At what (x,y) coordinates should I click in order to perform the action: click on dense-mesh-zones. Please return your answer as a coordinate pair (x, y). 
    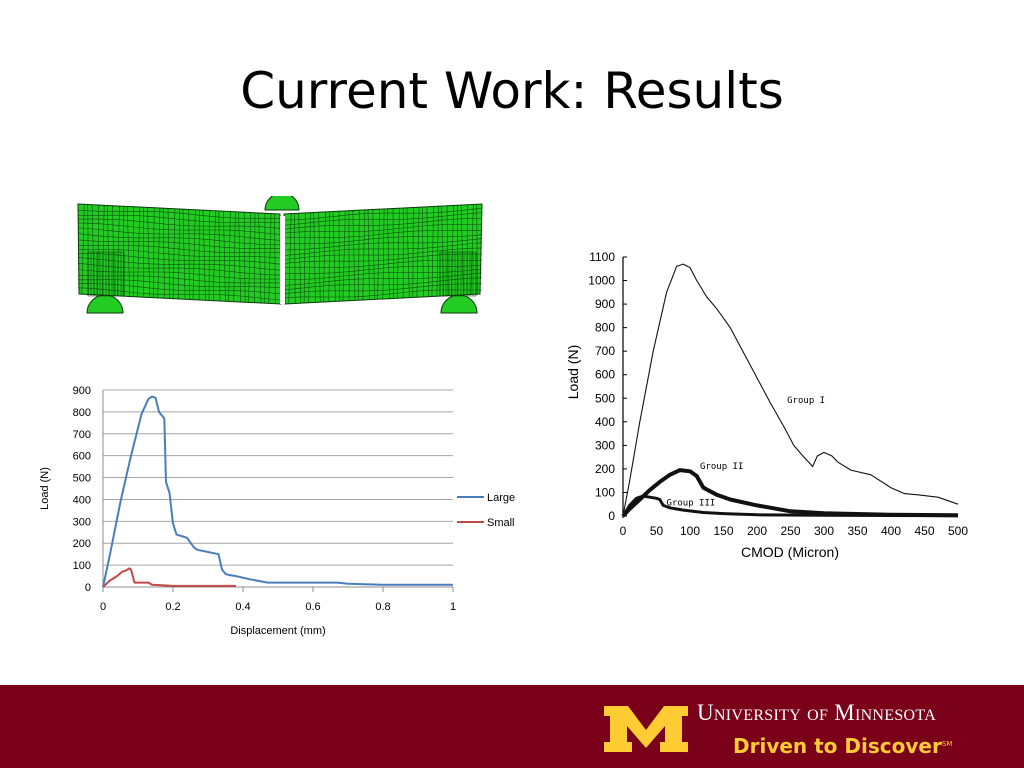
    Looking at the image, I should click on (282, 274).